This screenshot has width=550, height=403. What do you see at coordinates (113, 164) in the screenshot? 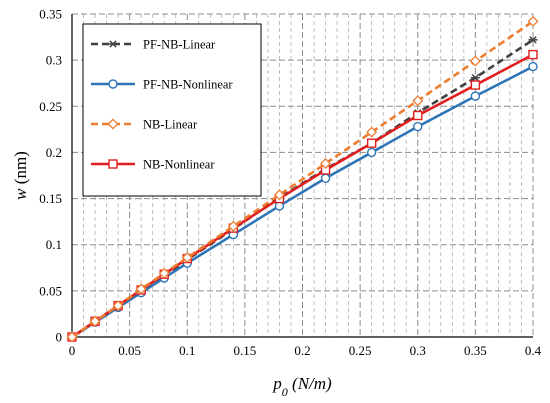
I see `legend-marker-nb-nonlinear` at bounding box center [113, 164].